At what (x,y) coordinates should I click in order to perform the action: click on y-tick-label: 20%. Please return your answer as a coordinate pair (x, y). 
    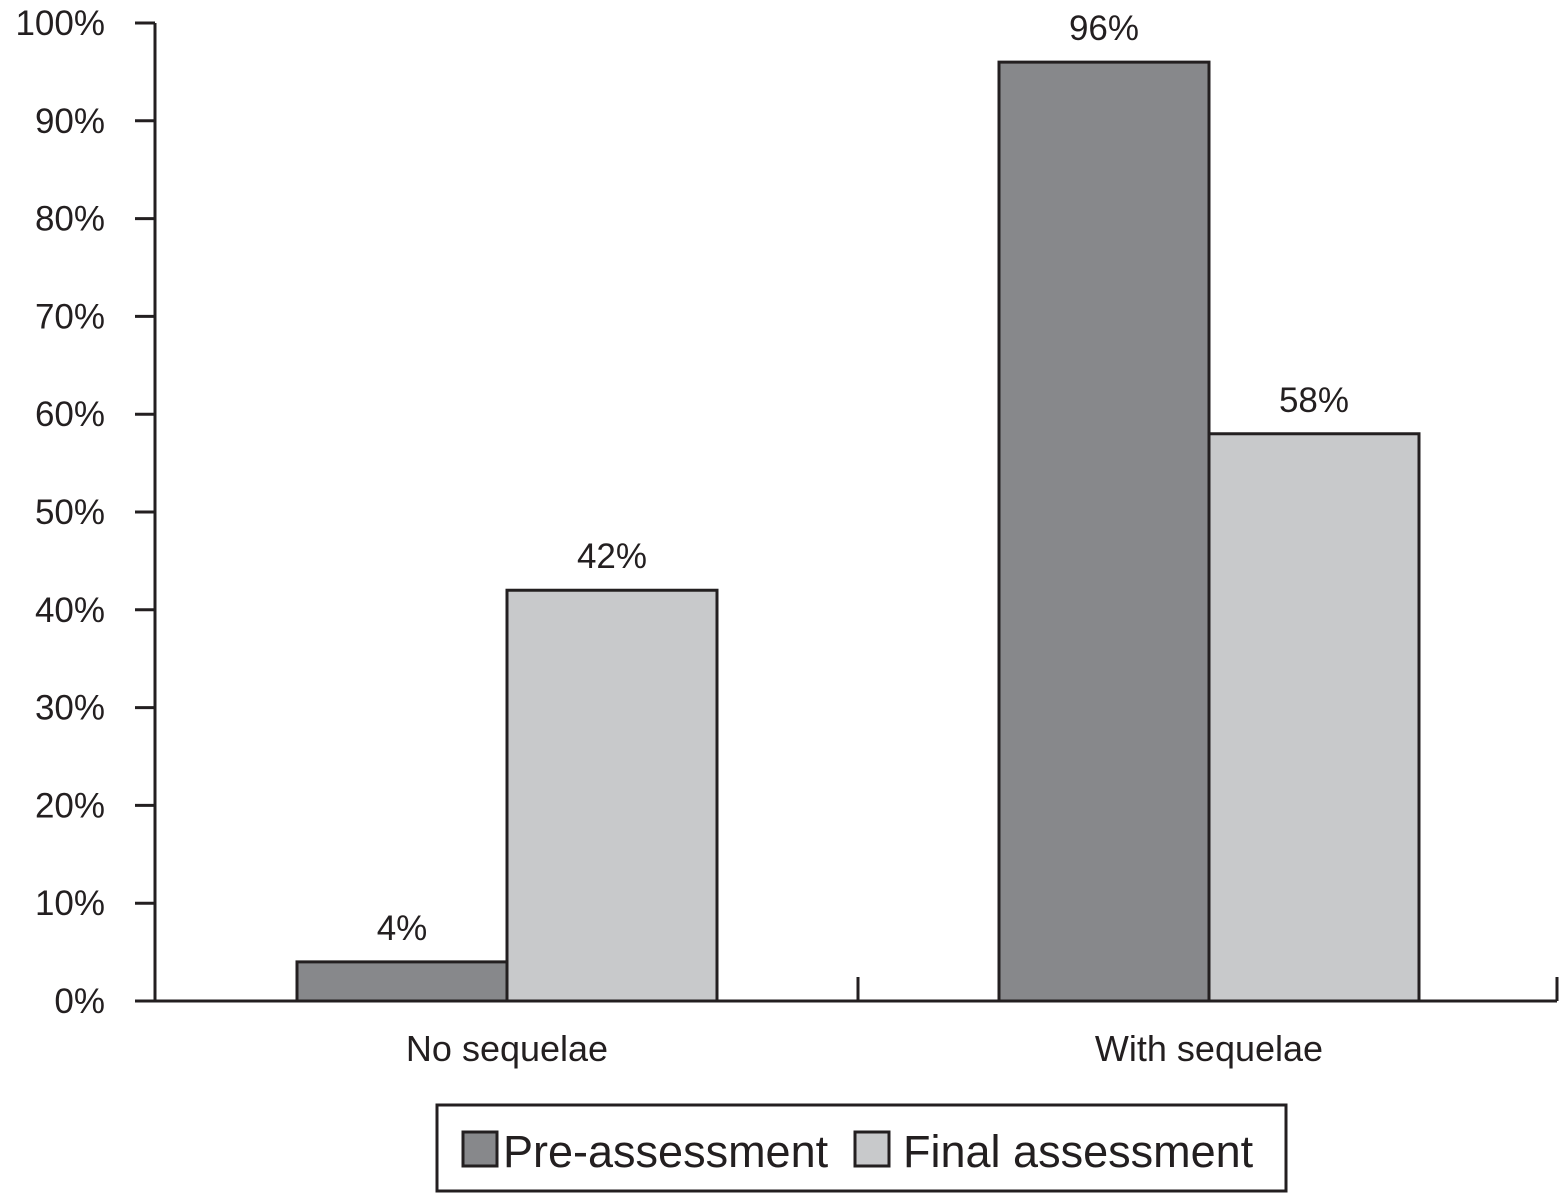
    Looking at the image, I should click on (70, 805).